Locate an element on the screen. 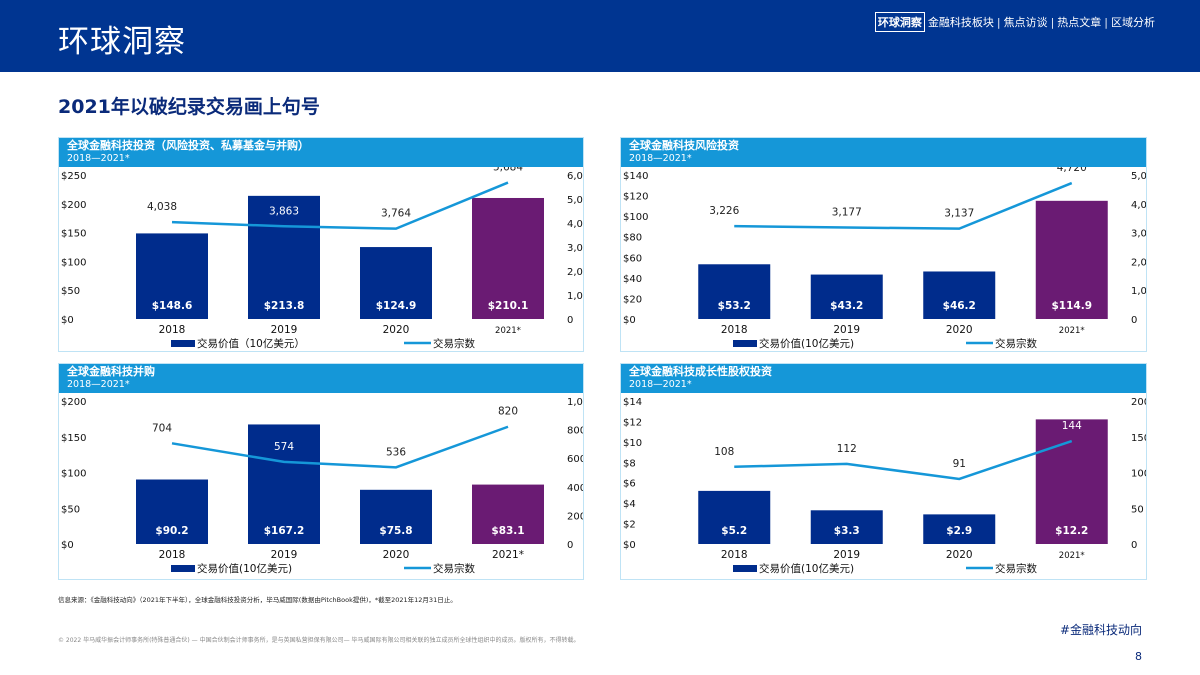 The height and width of the screenshot is (675, 1200). left-axis-tick: $4 is located at coordinates (629, 504).